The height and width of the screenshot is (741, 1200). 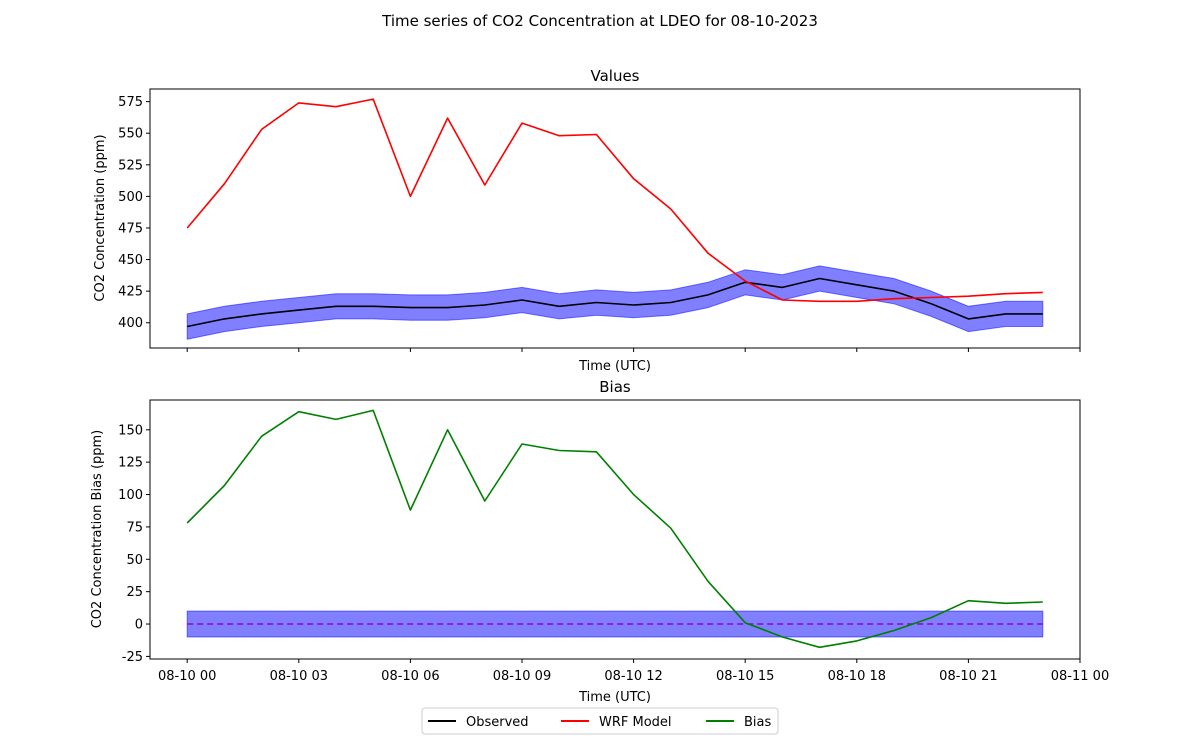 I want to click on bias-ytick-label: 150, so click(x=130, y=430).